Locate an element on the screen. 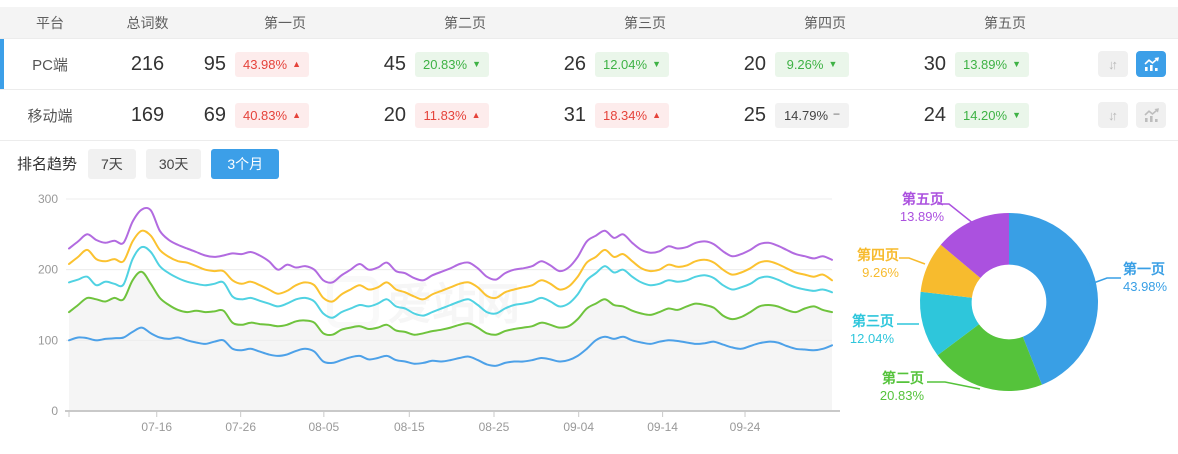 This screenshot has width=1178, height=454. table-header: 平台 总词数 第一页 第二页 第三页 第四页 第五页 is located at coordinates (589, 23).